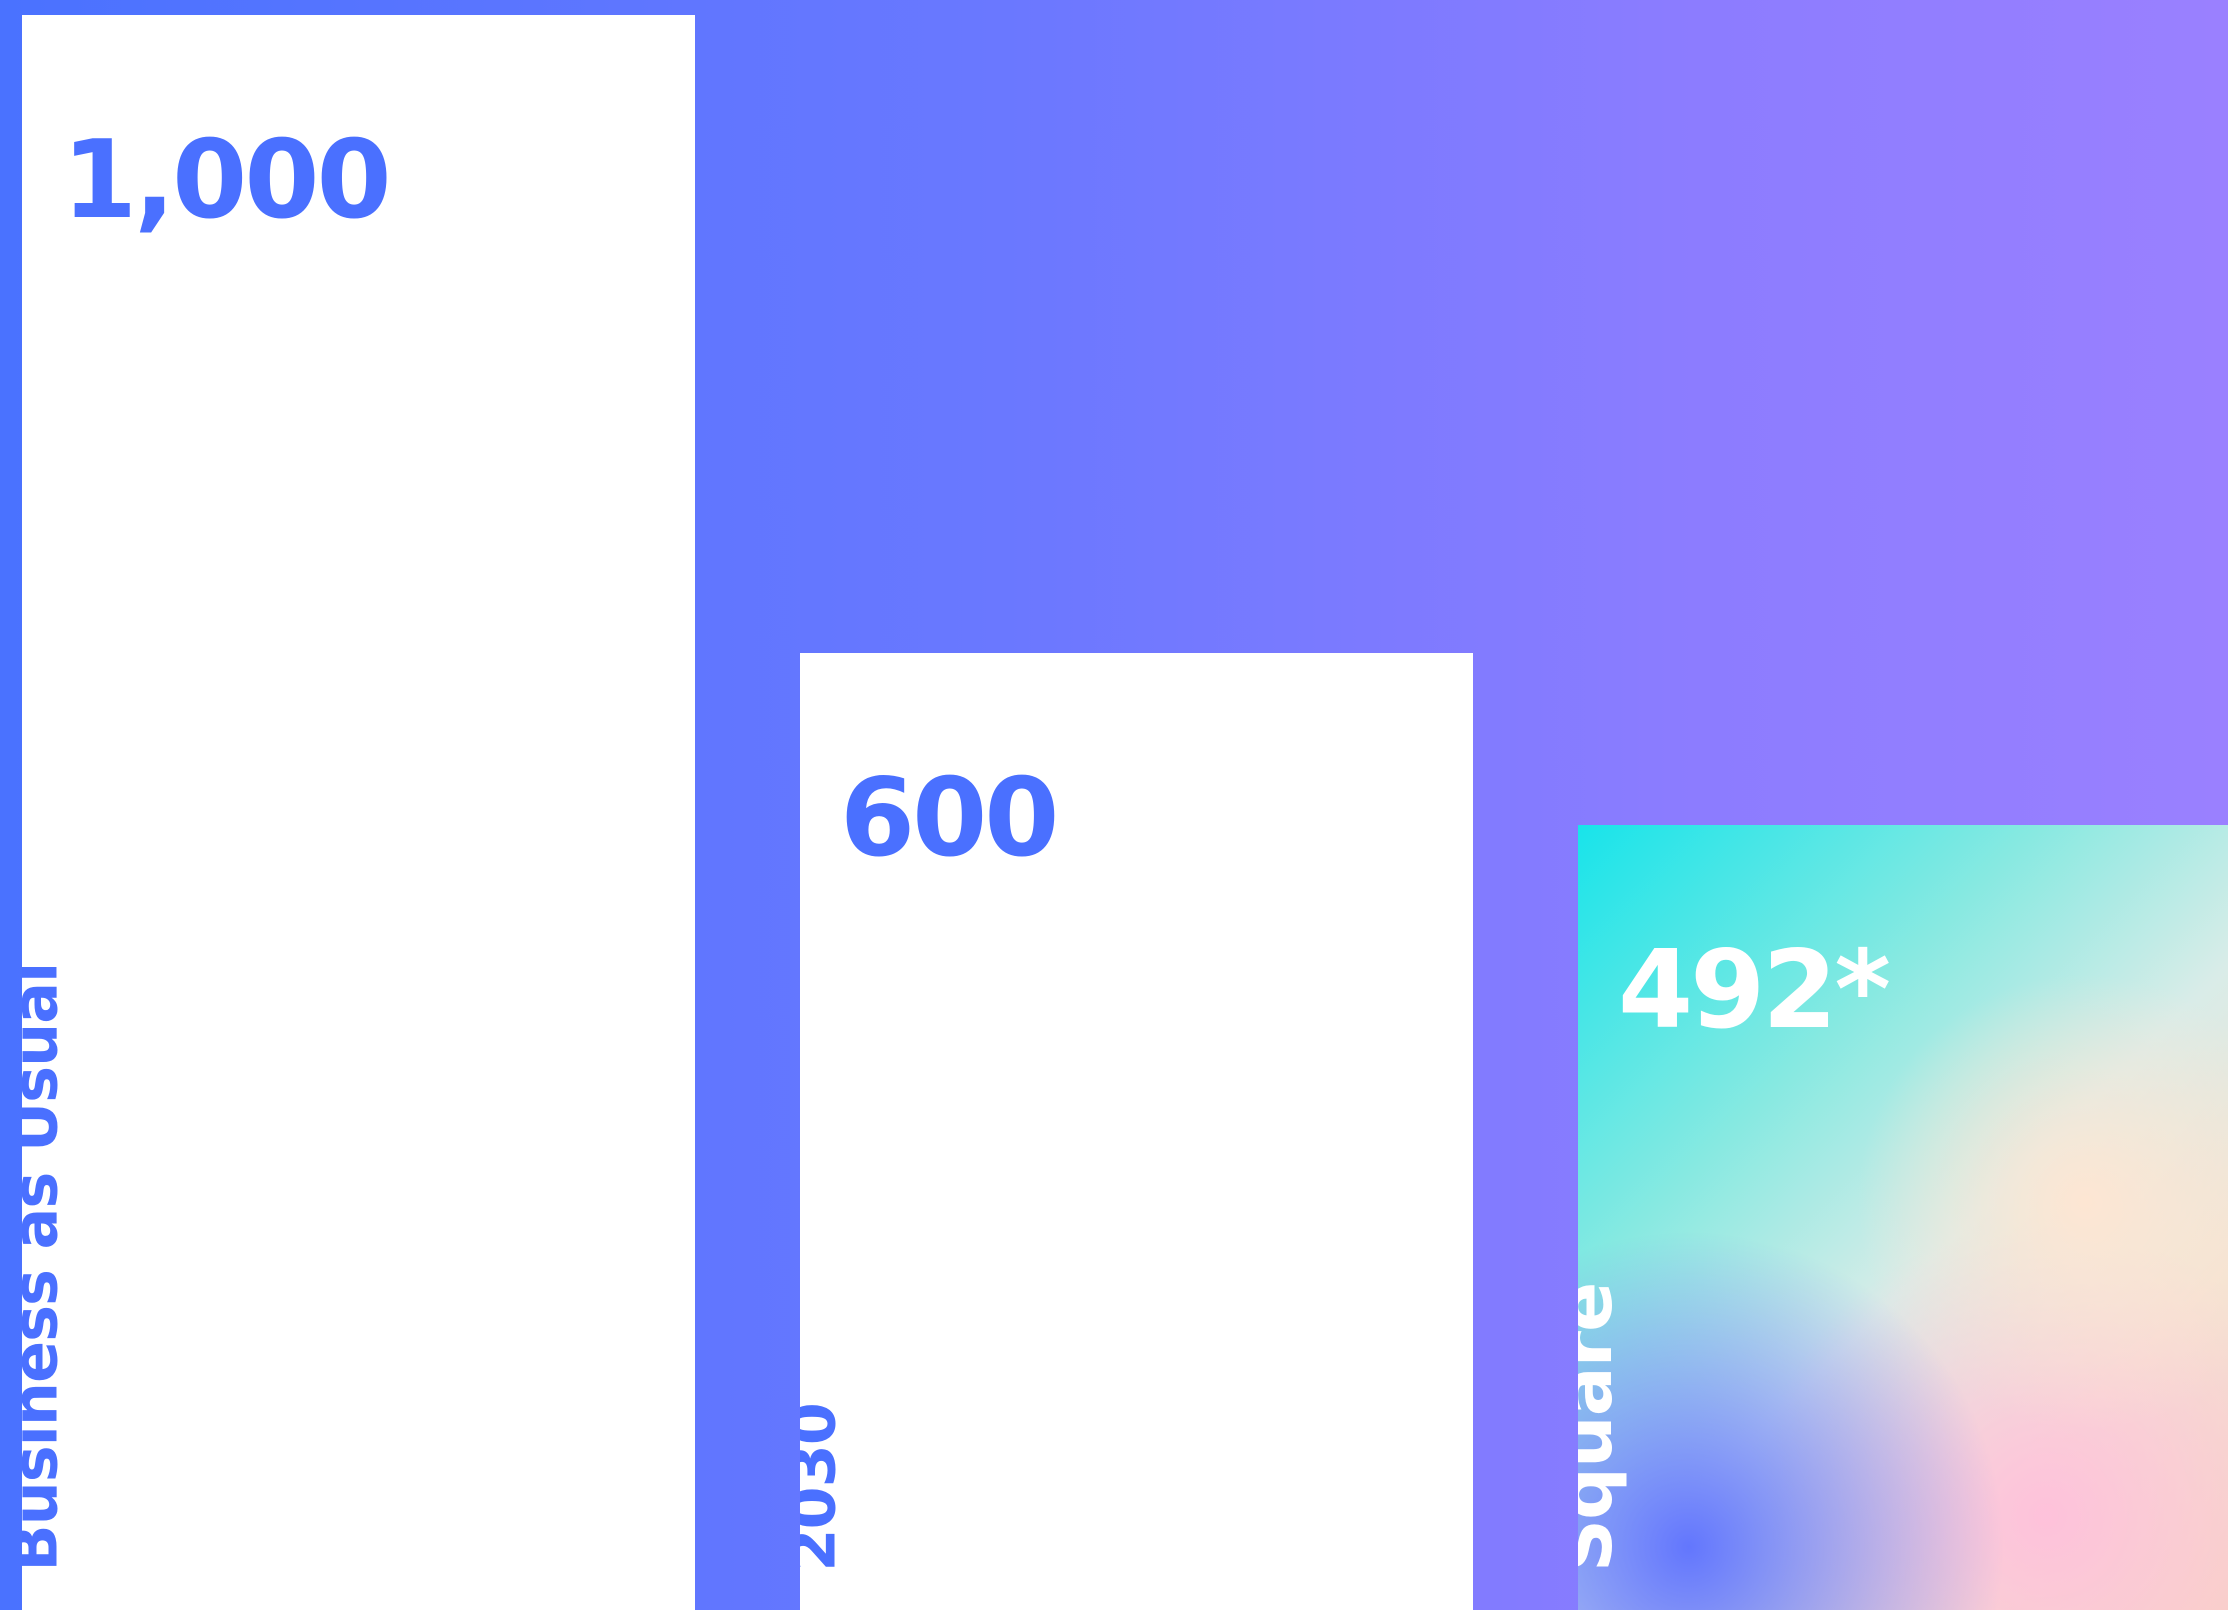 The image size is (2228, 1610). What do you see at coordinates (949, 818) in the screenshot?
I see `bar-value-label-2: 600` at bounding box center [949, 818].